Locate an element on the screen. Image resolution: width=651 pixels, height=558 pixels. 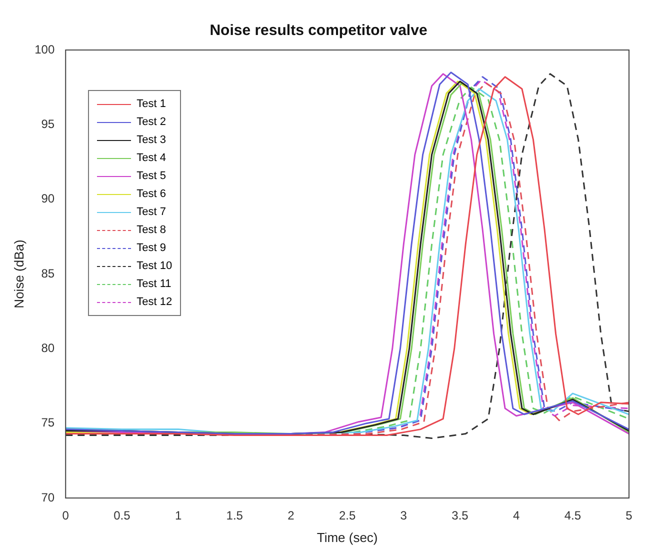
legend-label: Test 4 is located at coordinates (151, 158).